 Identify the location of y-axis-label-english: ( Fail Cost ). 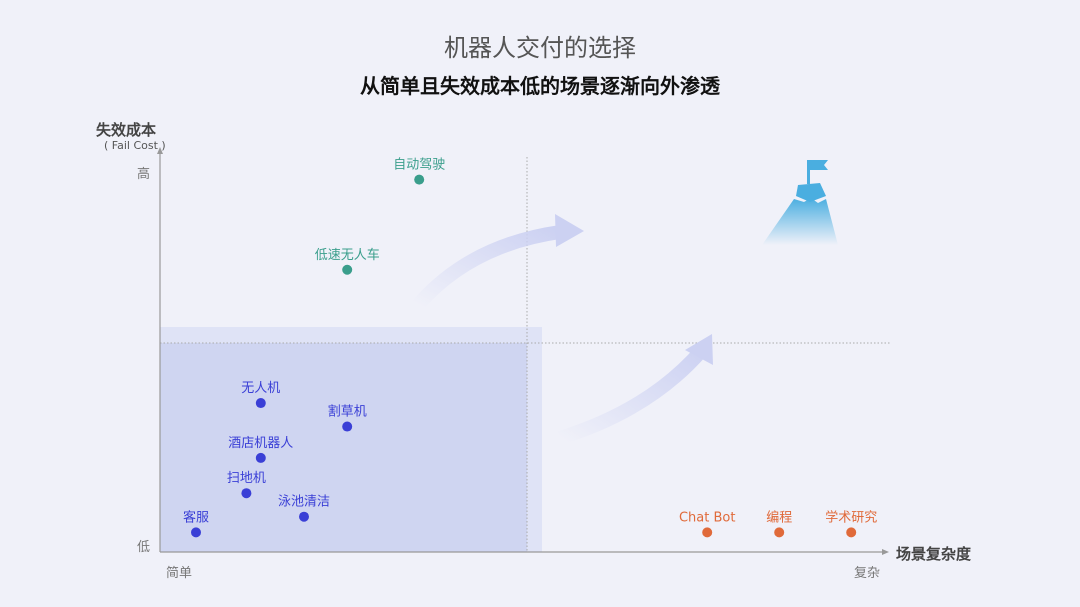
(135, 145).